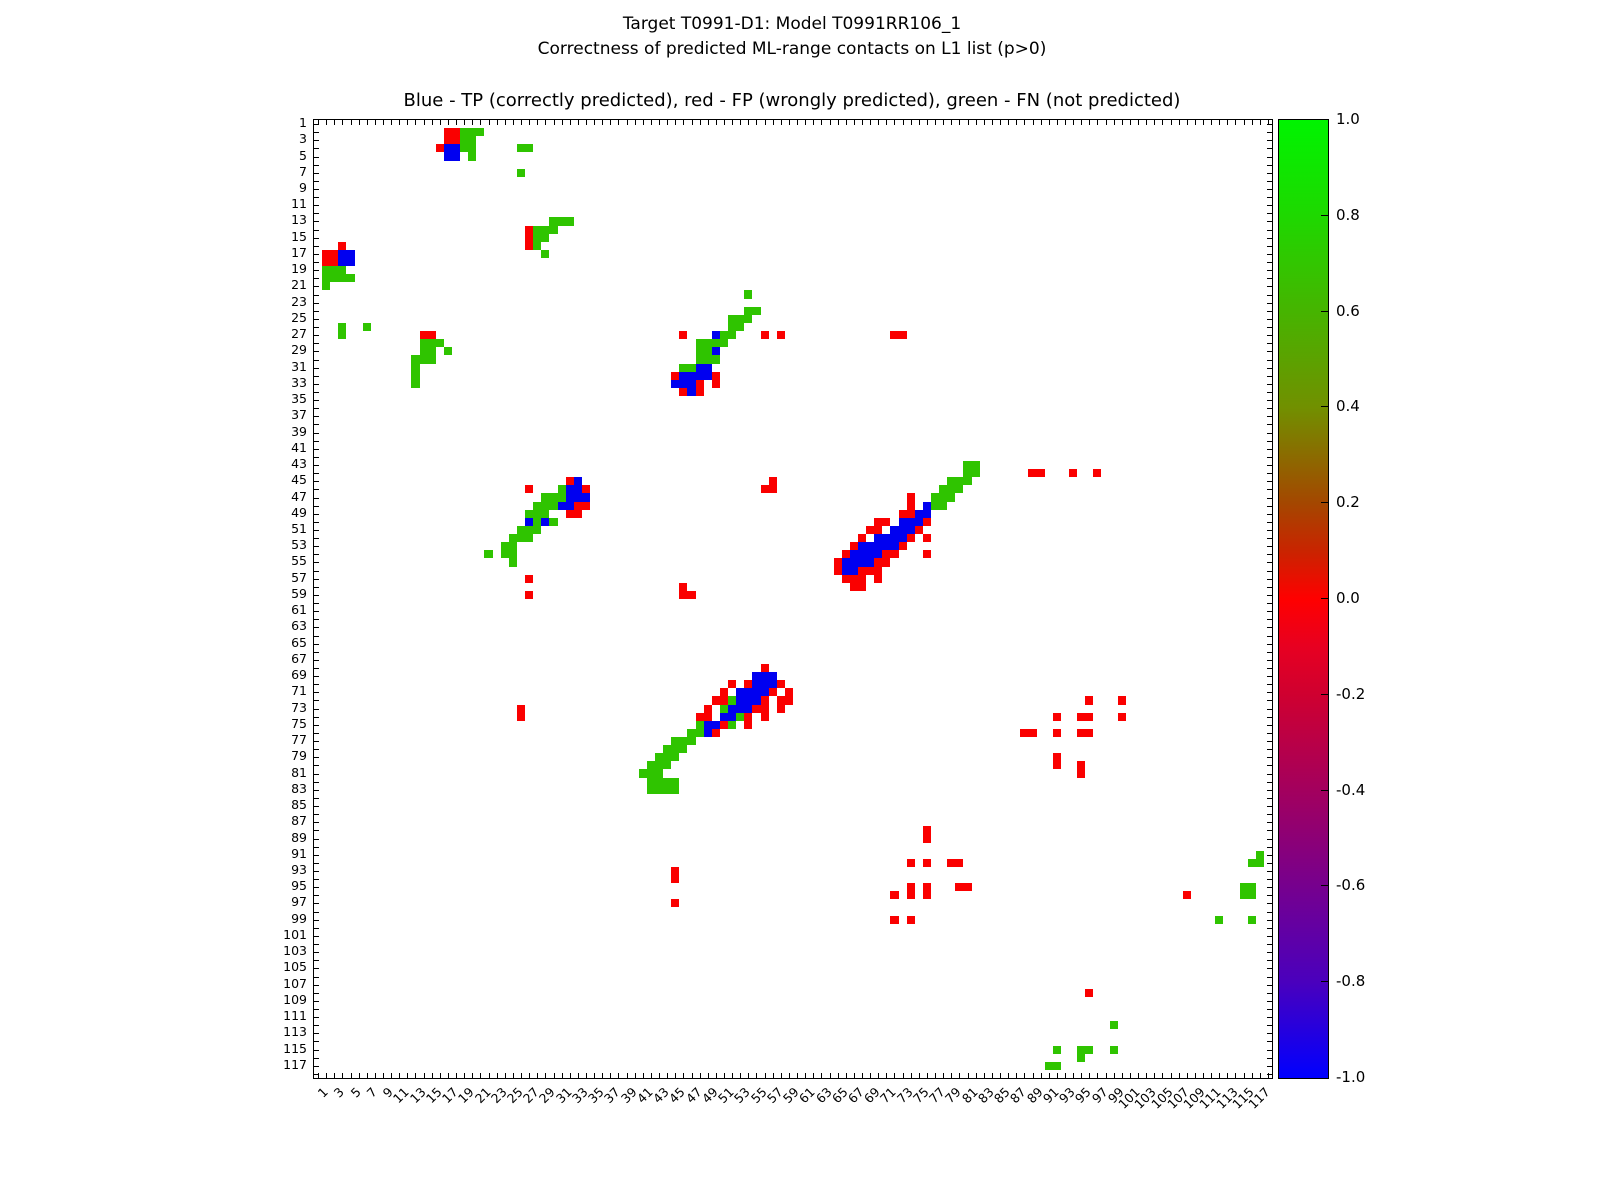 This screenshot has height=1200, width=1600. I want to click on y-tick-label: 53, so click(299, 545).